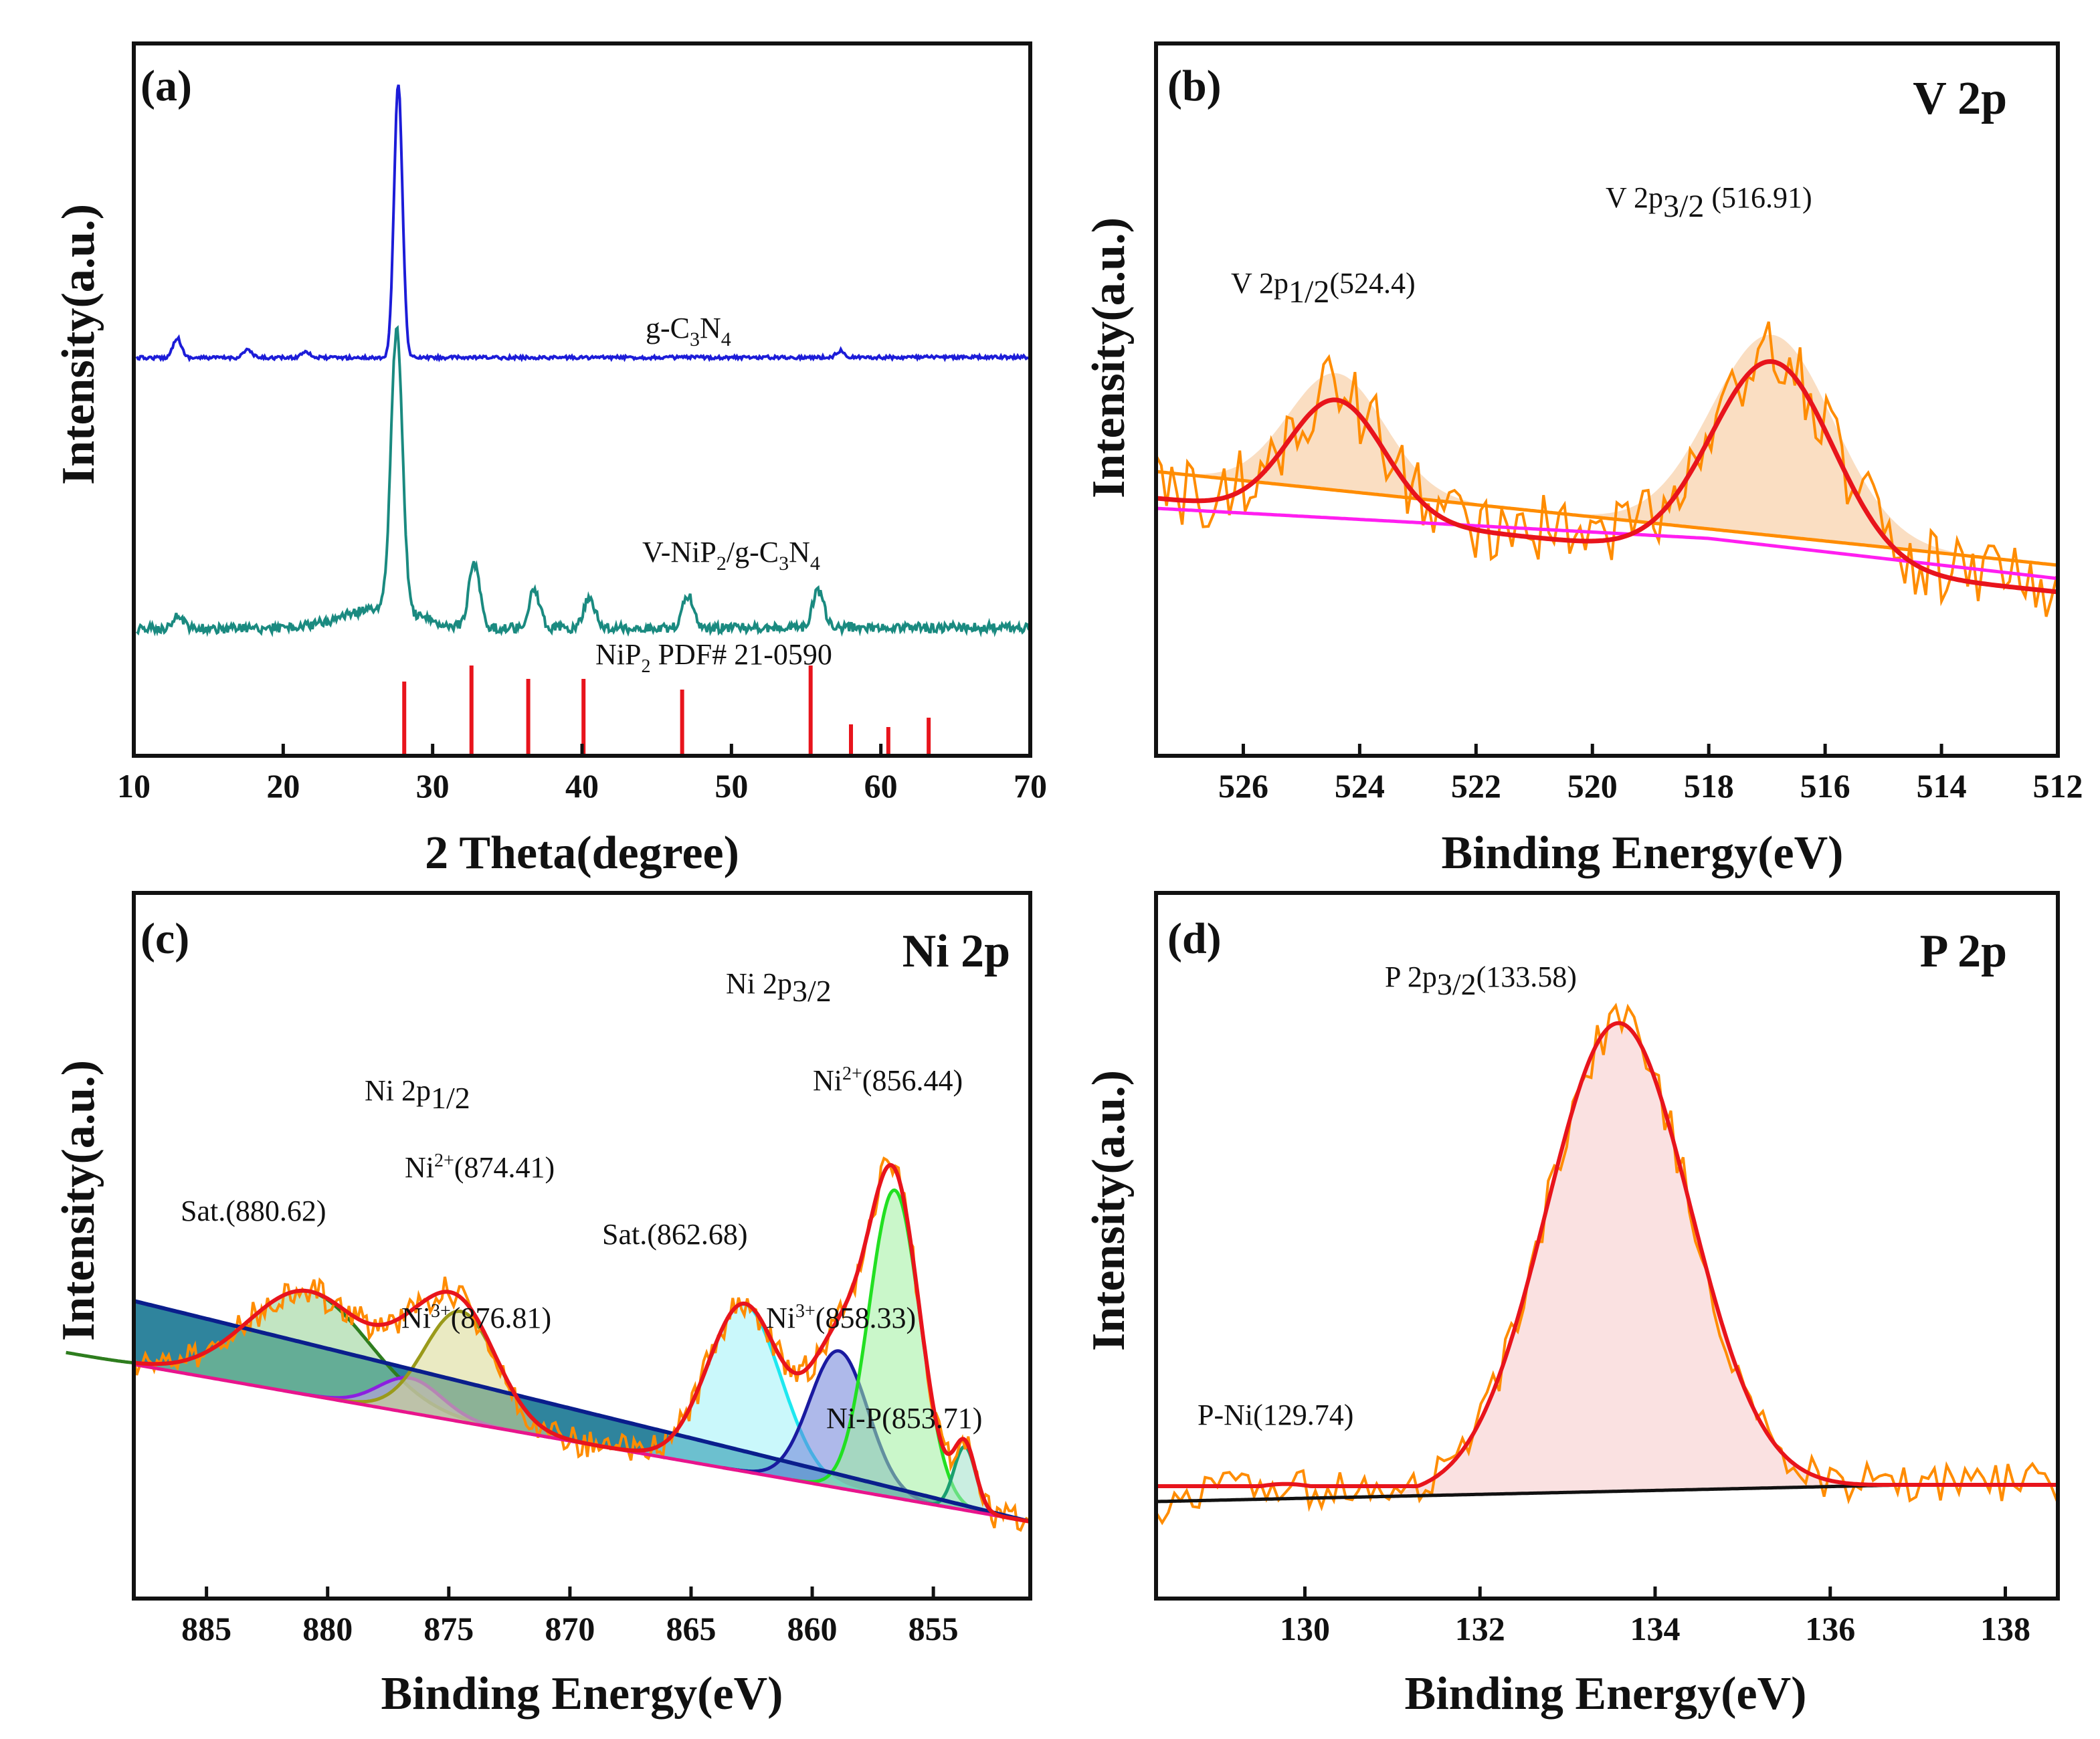 The image size is (2100, 1739). I want to click on peak-label-p-ni: P-Ni(129.74), so click(1275, 1415).